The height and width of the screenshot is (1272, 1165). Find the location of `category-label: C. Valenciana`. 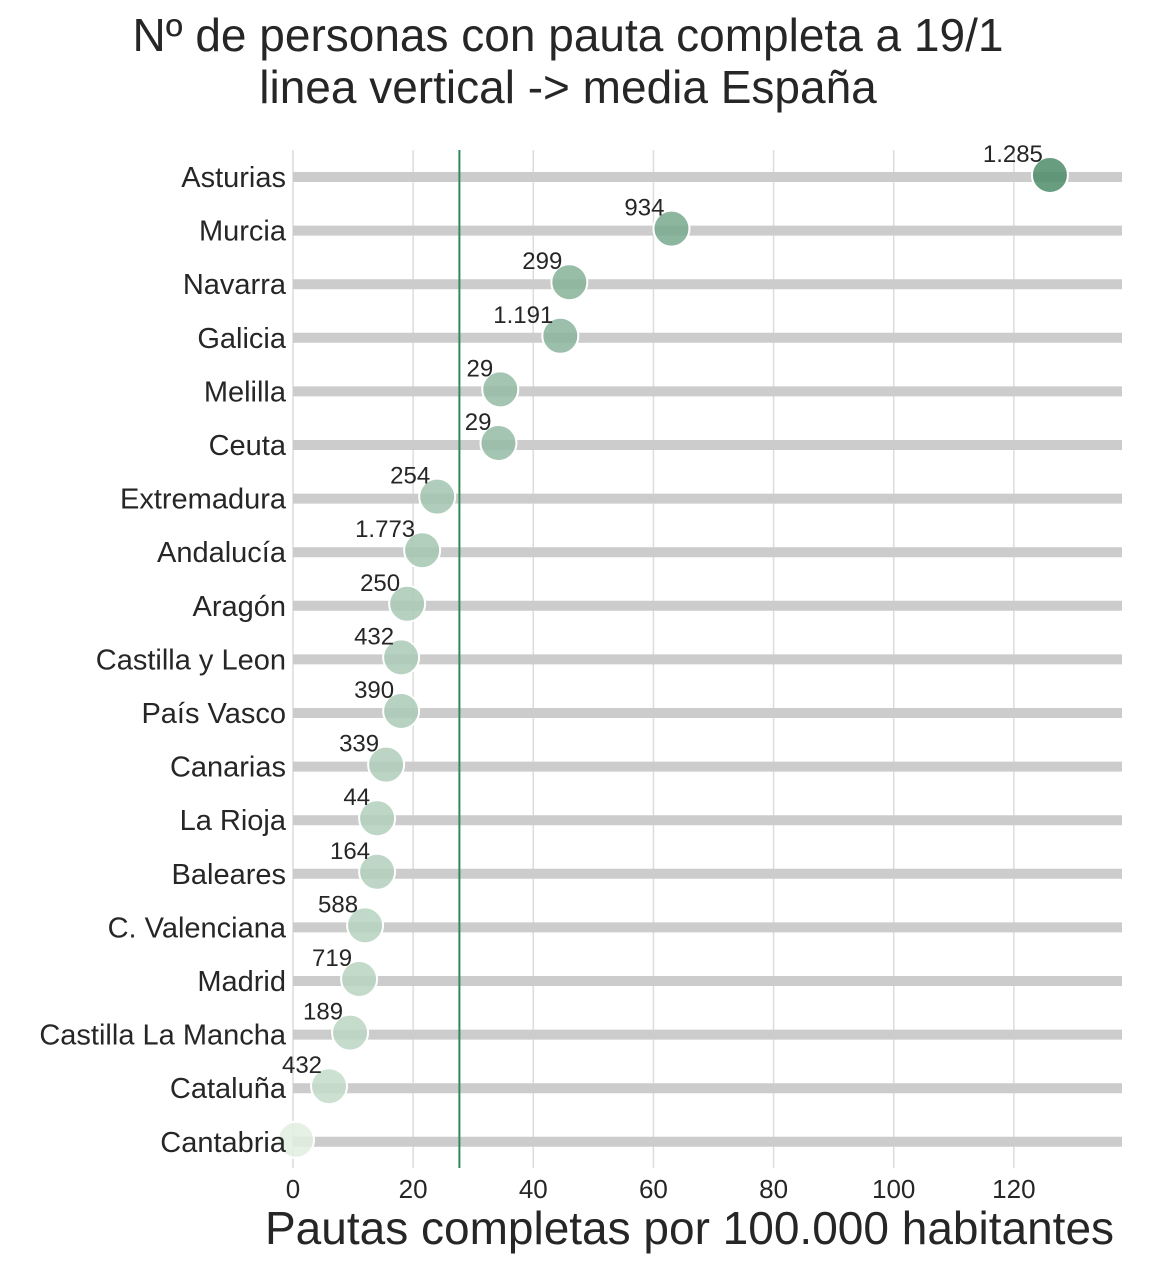

category-label: C. Valenciana is located at coordinates (197, 928).